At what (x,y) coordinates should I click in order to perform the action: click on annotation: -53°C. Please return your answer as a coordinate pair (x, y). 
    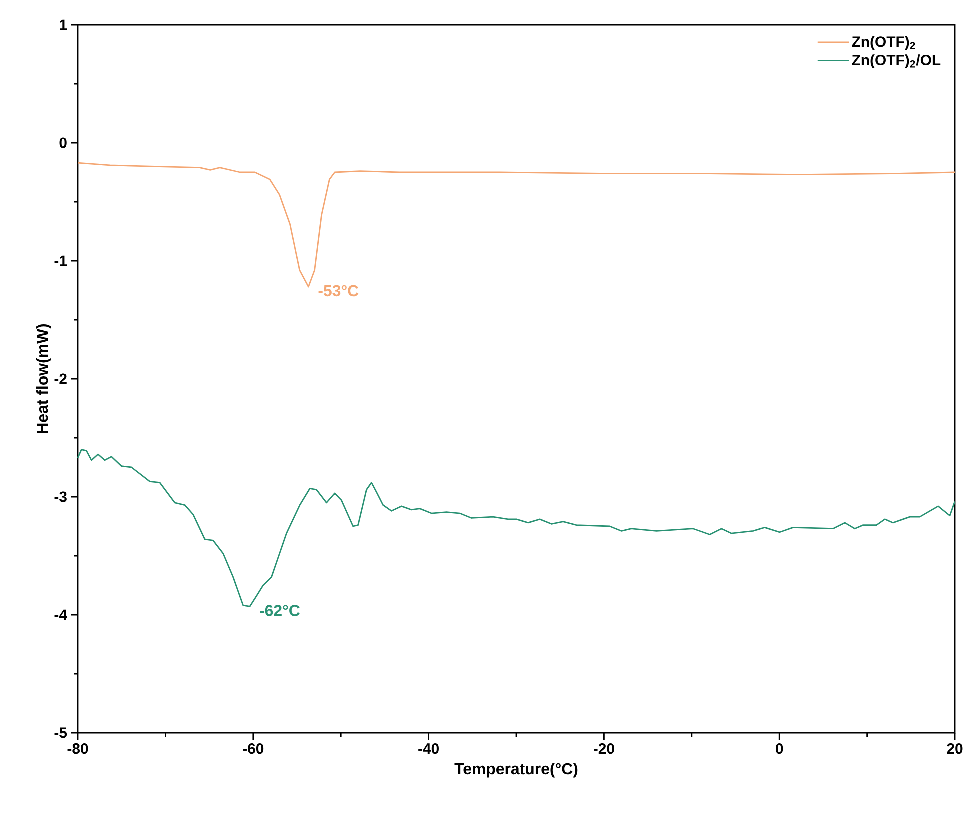
    Looking at the image, I should click on (338, 291).